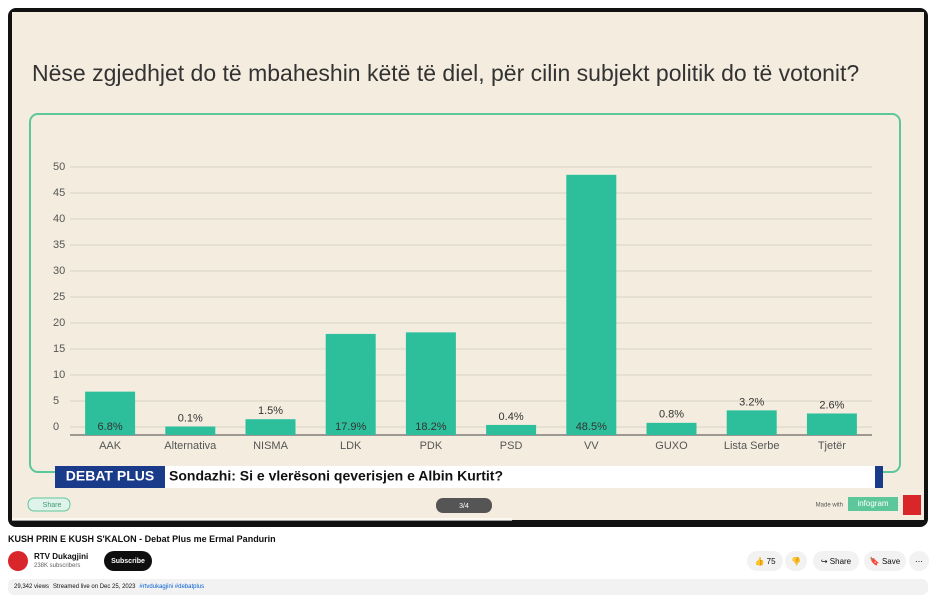 The image size is (932, 595). I want to click on x-tick-label: LDK, so click(351, 446).